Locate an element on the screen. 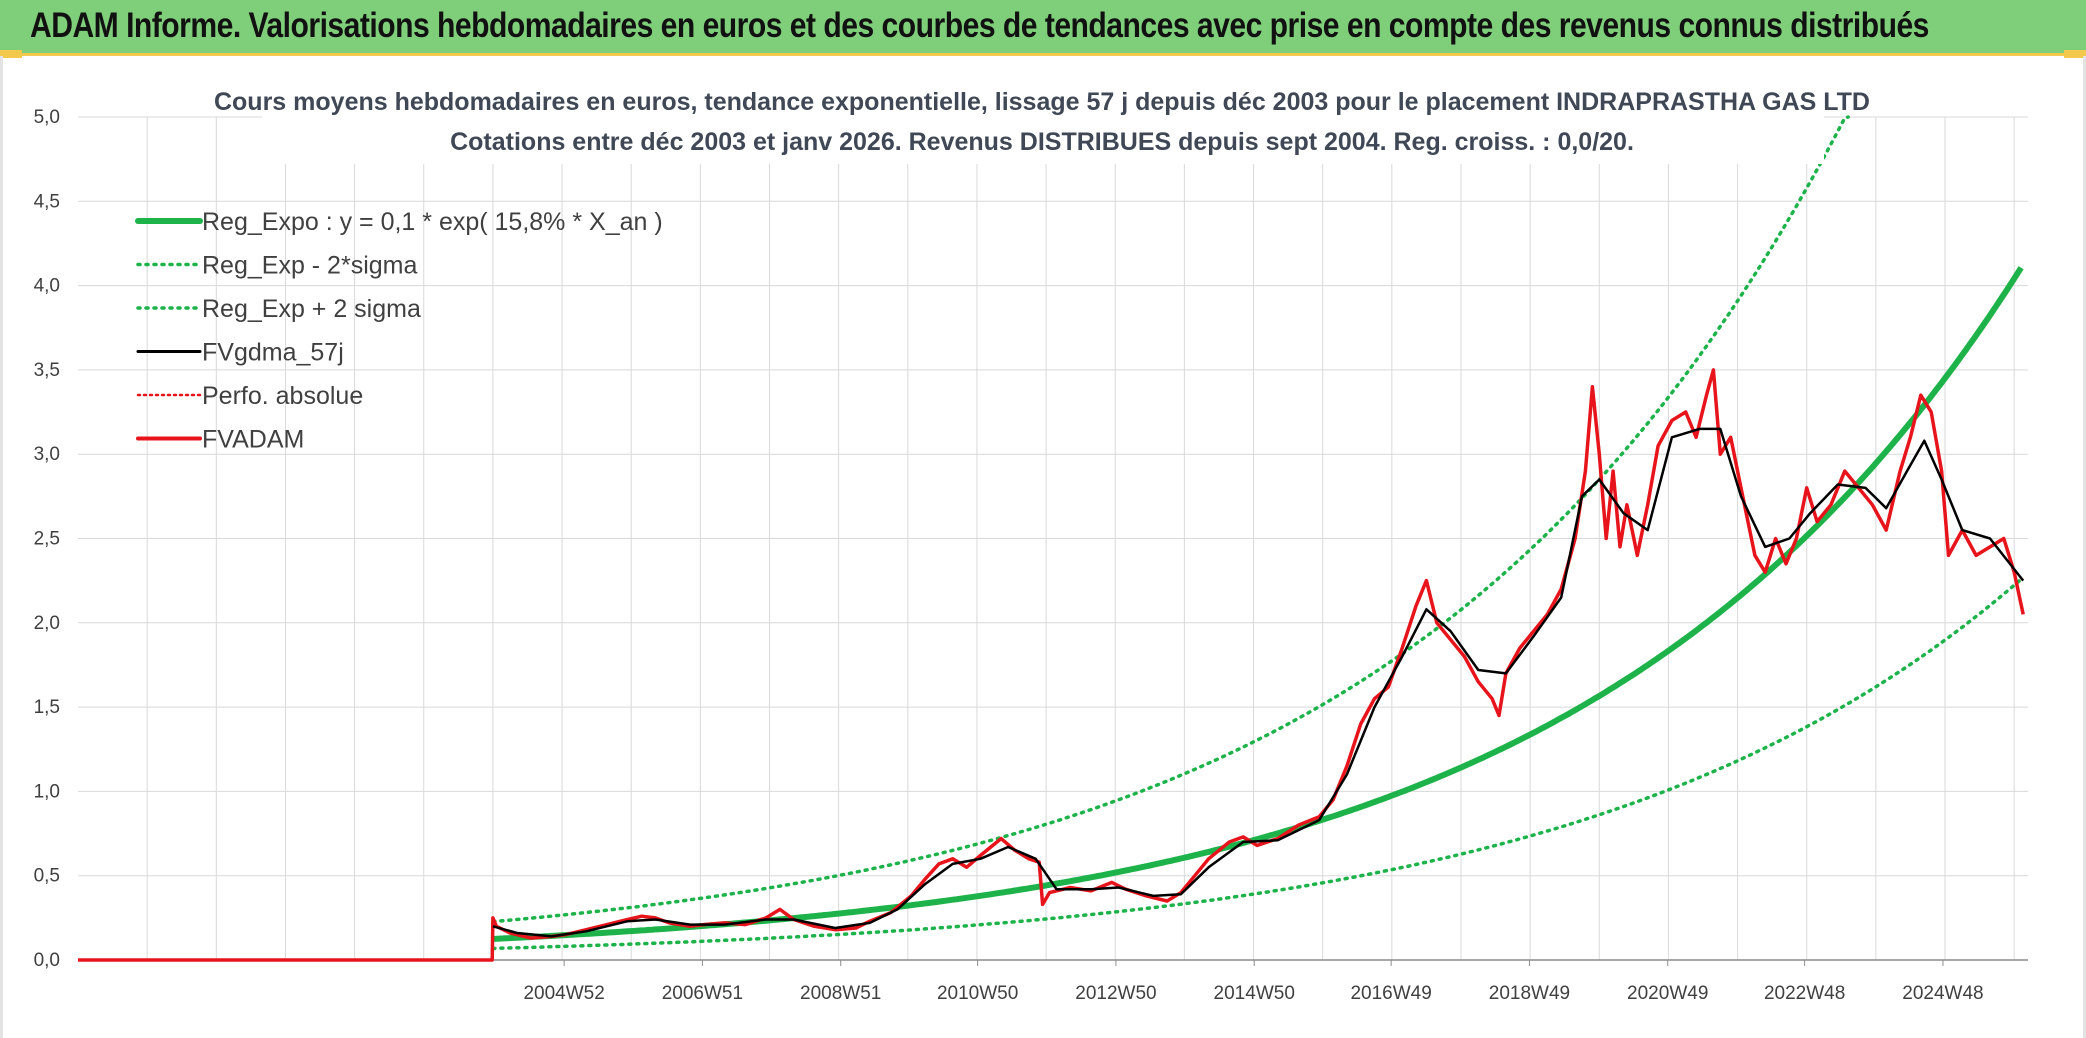 The height and width of the screenshot is (1038, 2086). y-tick-label: 0,5 is located at coordinates (47, 876).